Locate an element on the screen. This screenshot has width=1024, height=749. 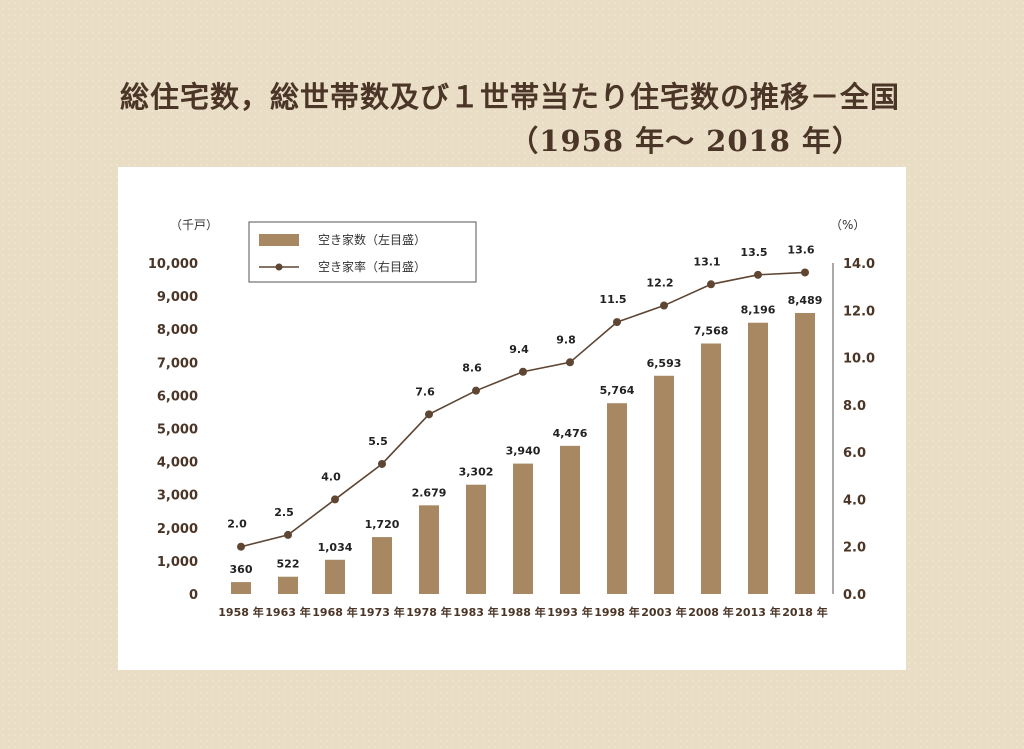
rate-value-label: 5.5 is located at coordinates (378, 441).